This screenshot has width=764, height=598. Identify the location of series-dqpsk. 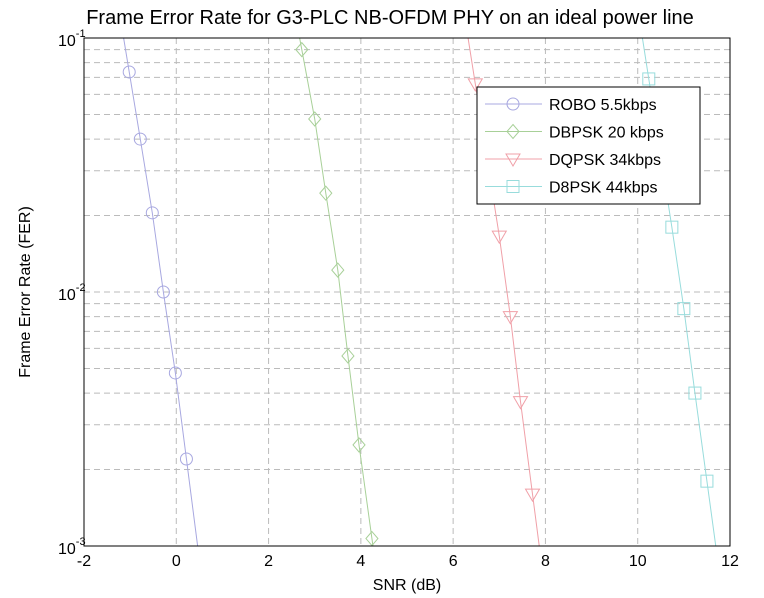
(504, 292).